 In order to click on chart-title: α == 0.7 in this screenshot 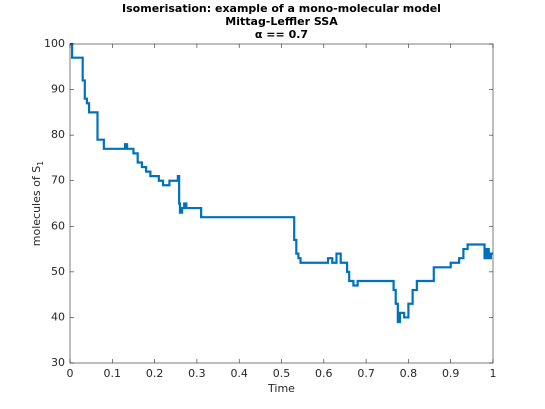, I will do `click(281, 34)`.